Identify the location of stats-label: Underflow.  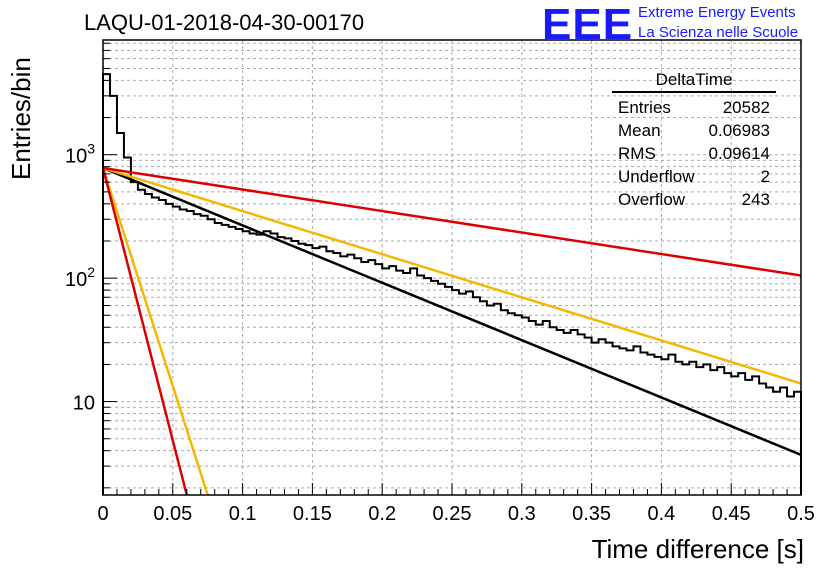
(656, 176).